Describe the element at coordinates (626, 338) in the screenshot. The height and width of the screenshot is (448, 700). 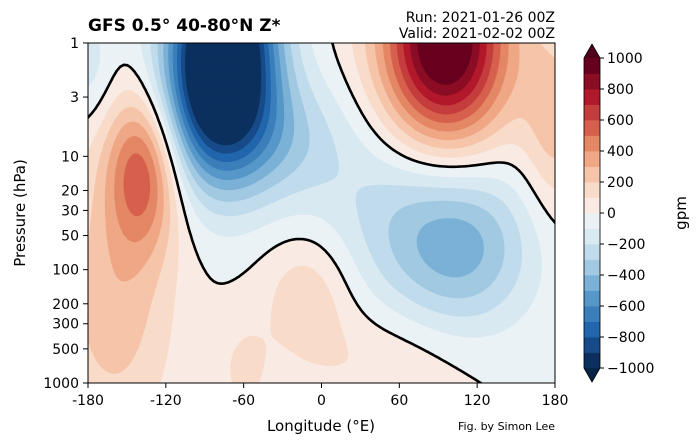
I see `colorbar-tick-label: −800` at that location.